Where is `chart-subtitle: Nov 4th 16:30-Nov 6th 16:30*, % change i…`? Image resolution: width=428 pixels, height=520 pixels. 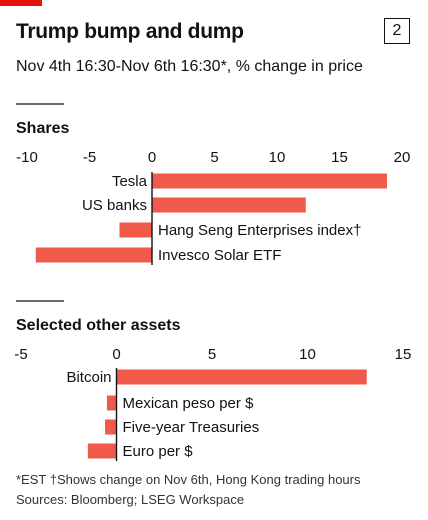
chart-subtitle: Nov 4th 16:30-Nov 6th 16:30*, % change i… is located at coordinates (189, 66).